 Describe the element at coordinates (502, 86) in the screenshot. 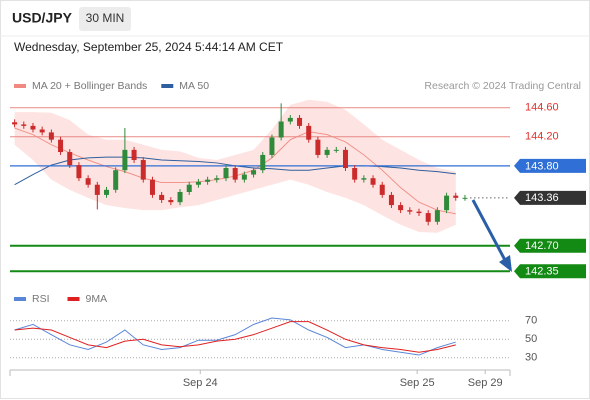

I see `credit: Research © 2024 Trading Central` at that location.